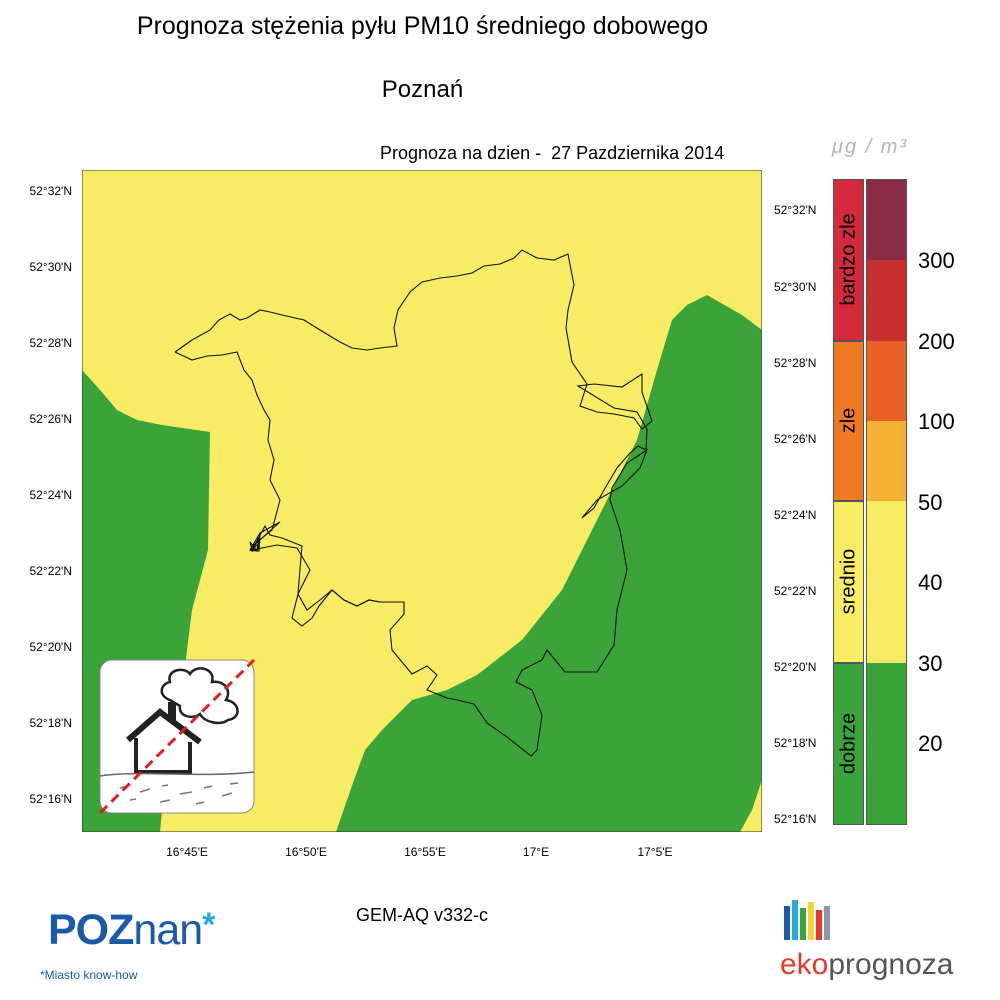  Describe the element at coordinates (179, 793) in the screenshot. I see `ground-texture` at that location.